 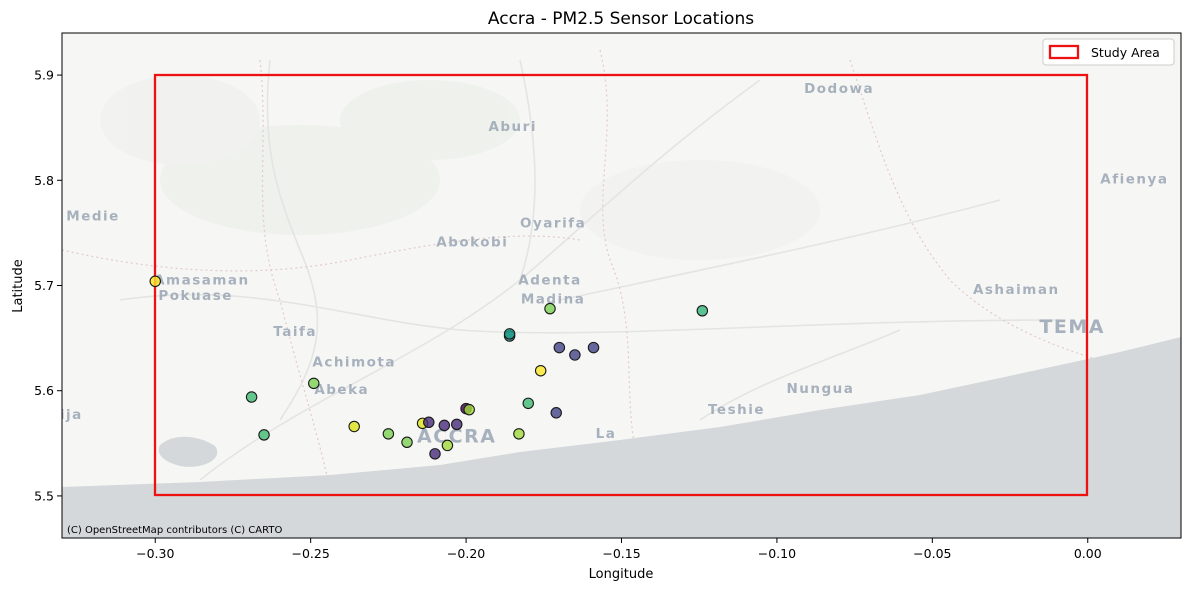 I want to click on place-label: Ashaiman, so click(x=1016, y=290).